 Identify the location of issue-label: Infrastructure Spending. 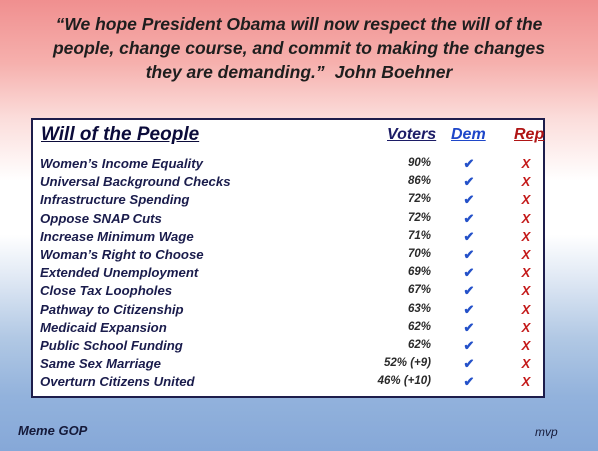
(115, 200).